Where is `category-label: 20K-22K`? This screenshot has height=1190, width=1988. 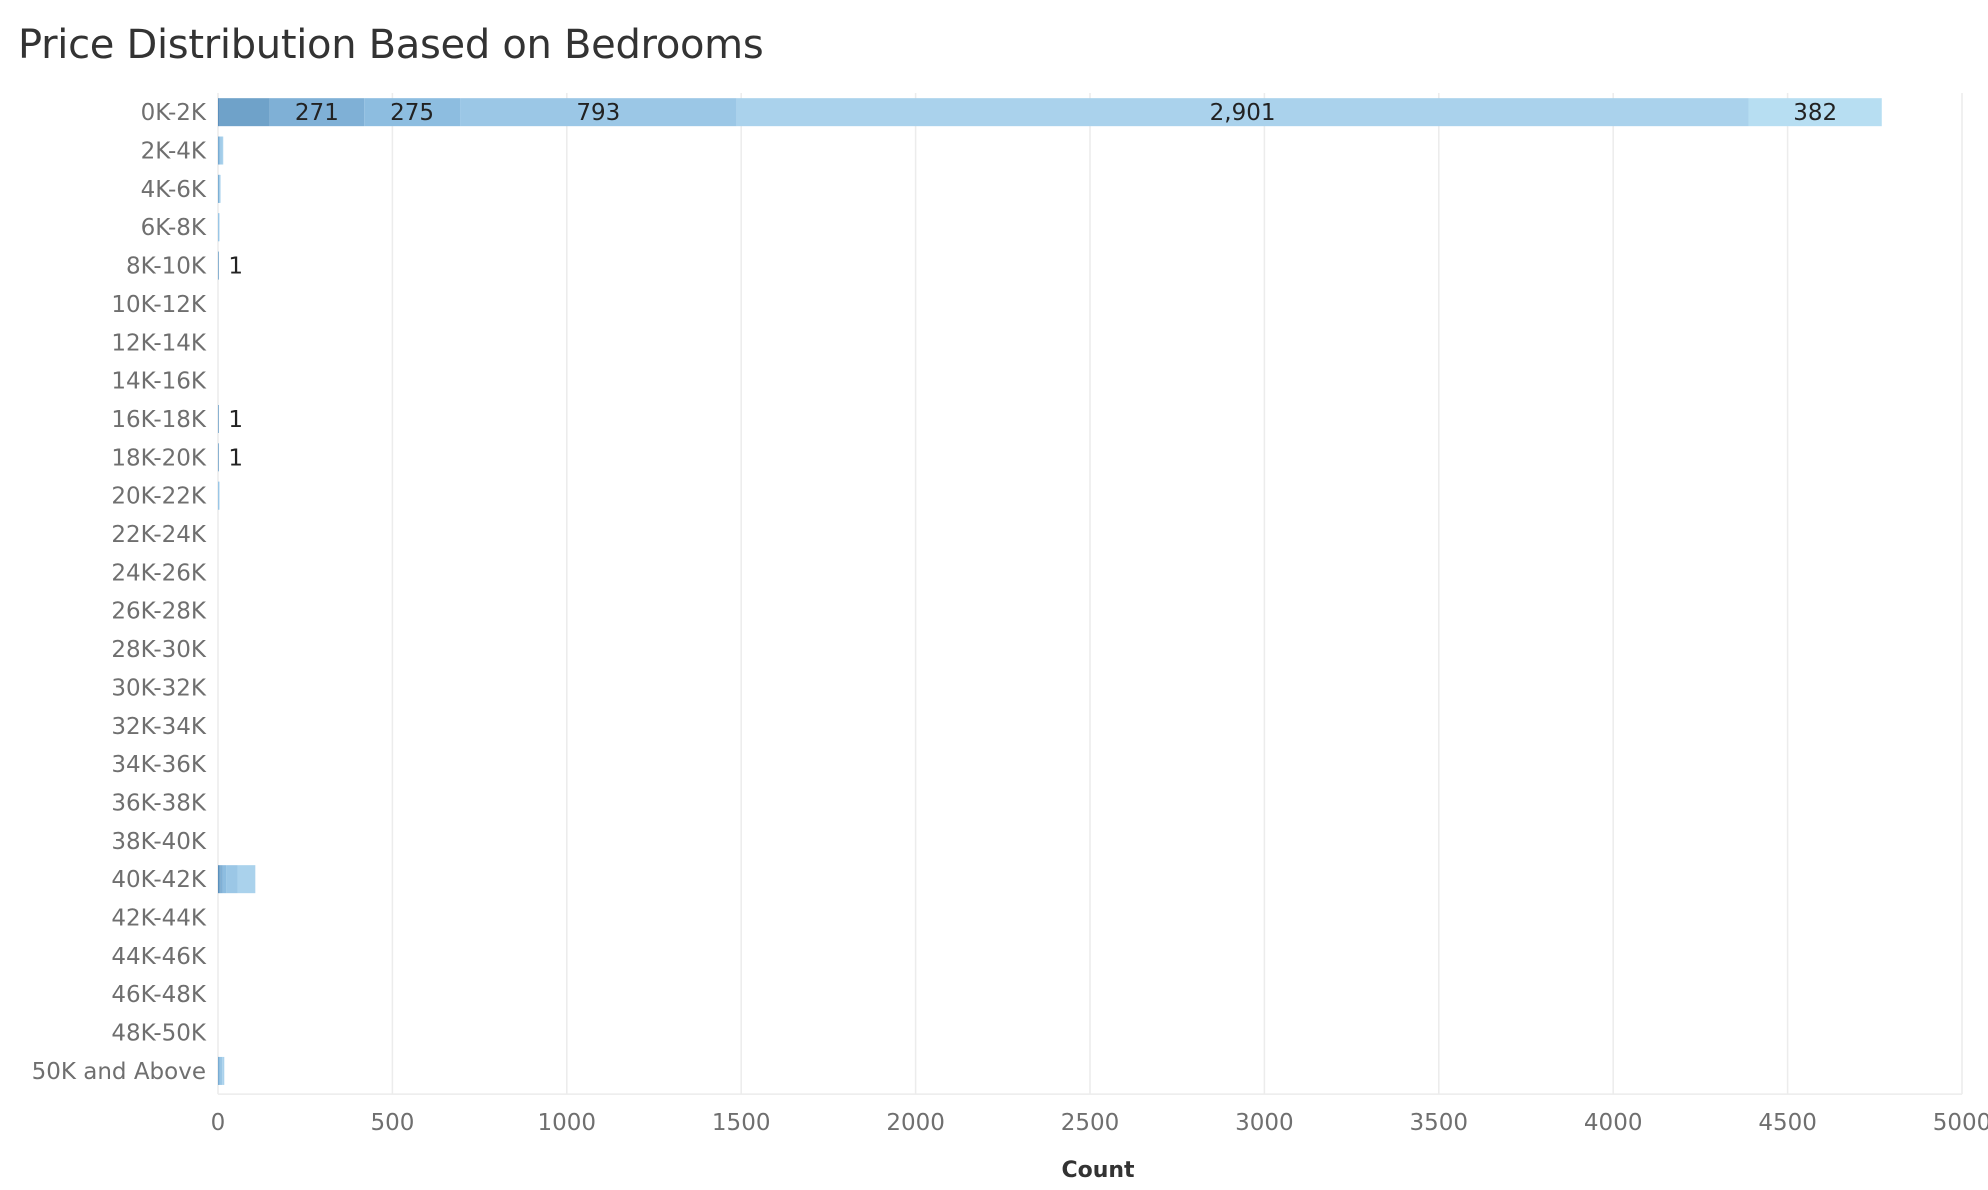 category-label: 20K-22K is located at coordinates (159, 497).